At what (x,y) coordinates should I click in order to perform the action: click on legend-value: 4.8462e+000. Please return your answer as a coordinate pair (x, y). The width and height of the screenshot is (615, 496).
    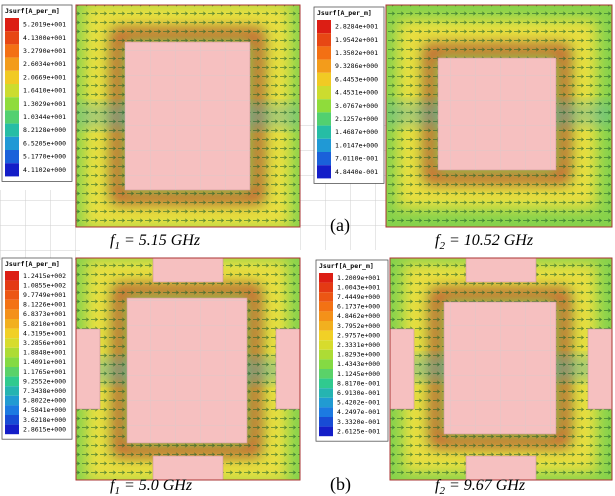
    Looking at the image, I should click on (358, 316).